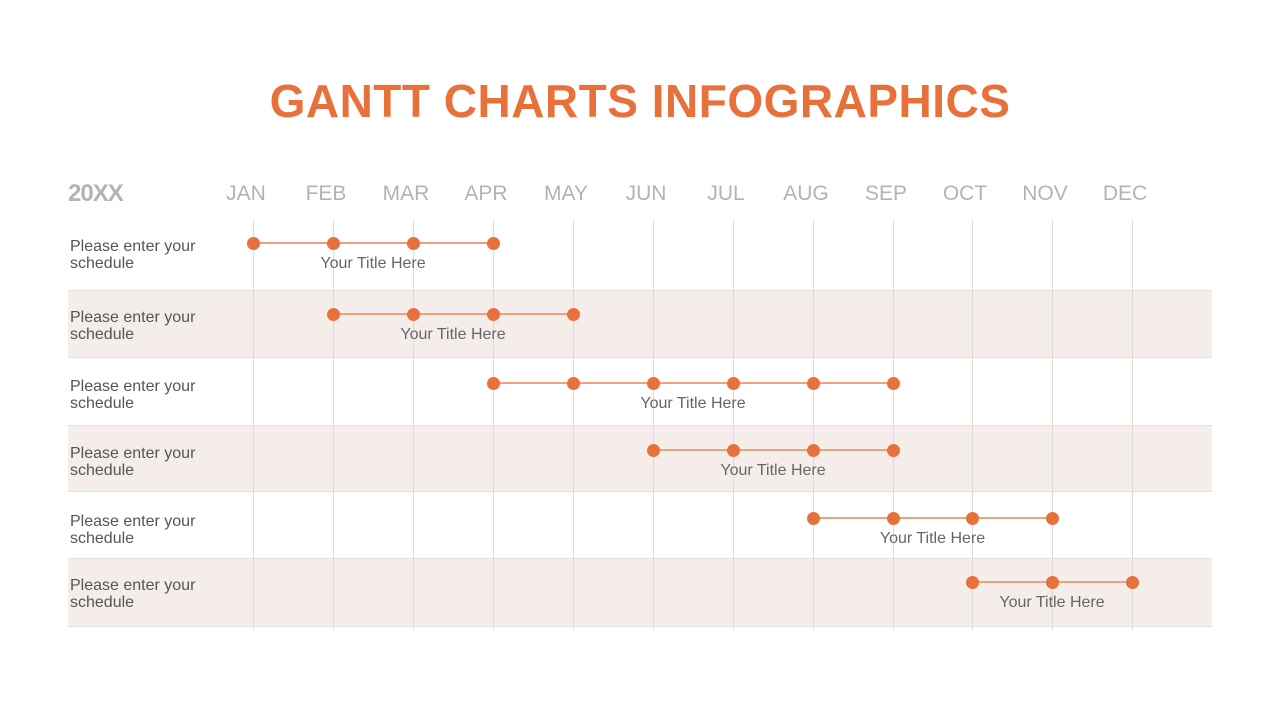  What do you see at coordinates (646, 193) in the screenshot?
I see `month-header-jun: JUN` at bounding box center [646, 193].